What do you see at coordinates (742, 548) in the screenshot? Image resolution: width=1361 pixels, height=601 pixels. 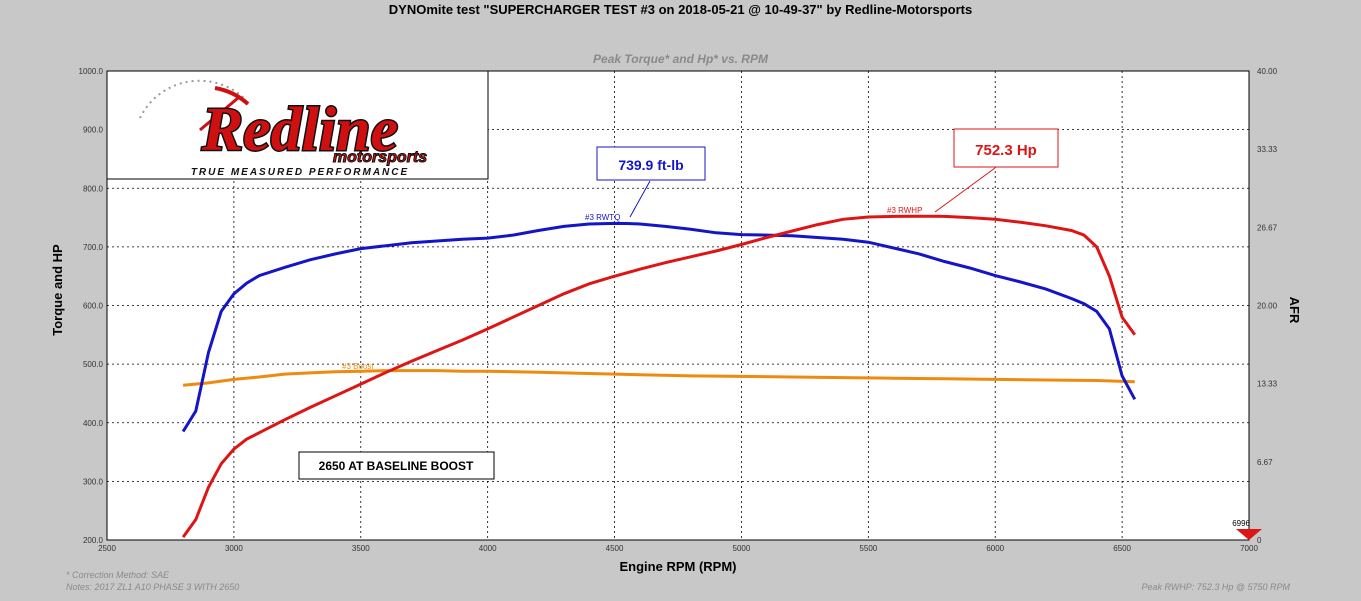 I see `x-tick-label: 5000` at bounding box center [742, 548].